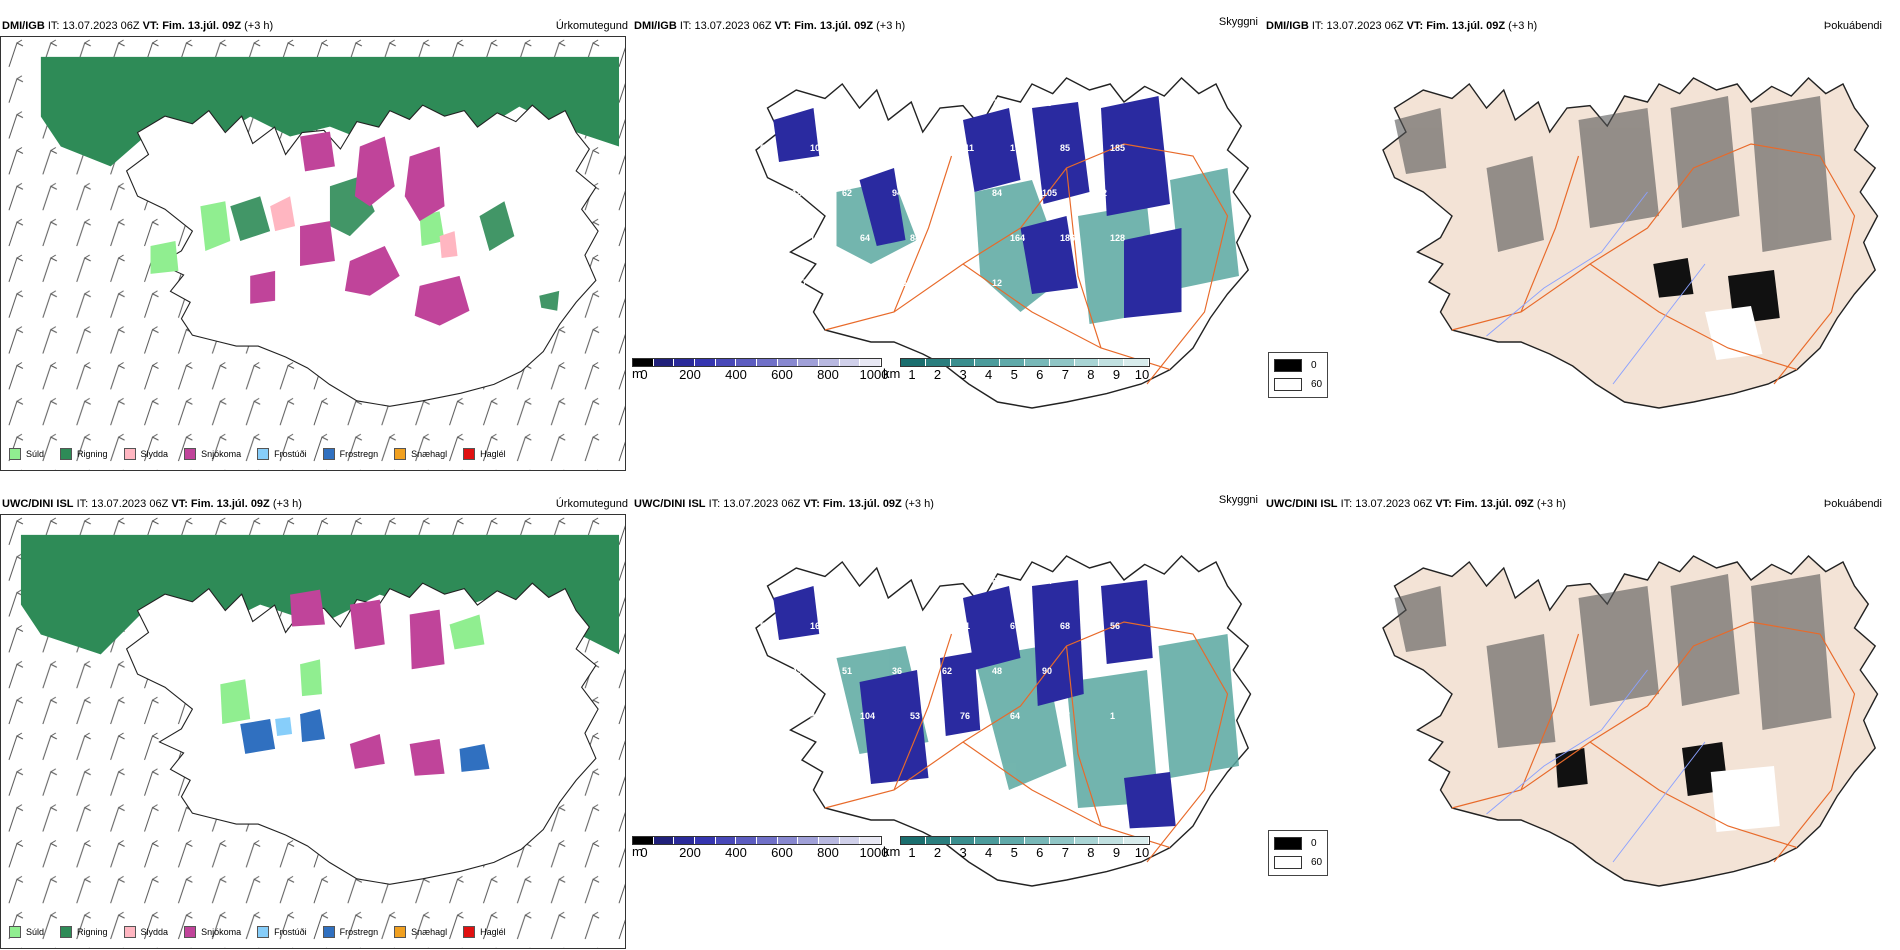 The width and height of the screenshot is (1900, 950). What do you see at coordinates (817, 148) in the screenshot?
I see `cloud-base-value: 100` at bounding box center [817, 148].